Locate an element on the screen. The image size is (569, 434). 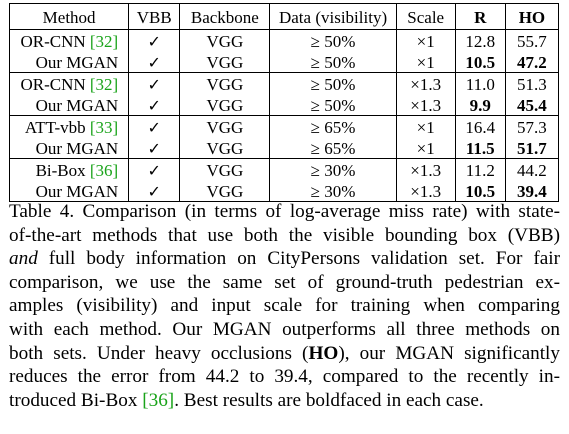
cell-method: OR-CNN [32] is located at coordinates (69, 83).